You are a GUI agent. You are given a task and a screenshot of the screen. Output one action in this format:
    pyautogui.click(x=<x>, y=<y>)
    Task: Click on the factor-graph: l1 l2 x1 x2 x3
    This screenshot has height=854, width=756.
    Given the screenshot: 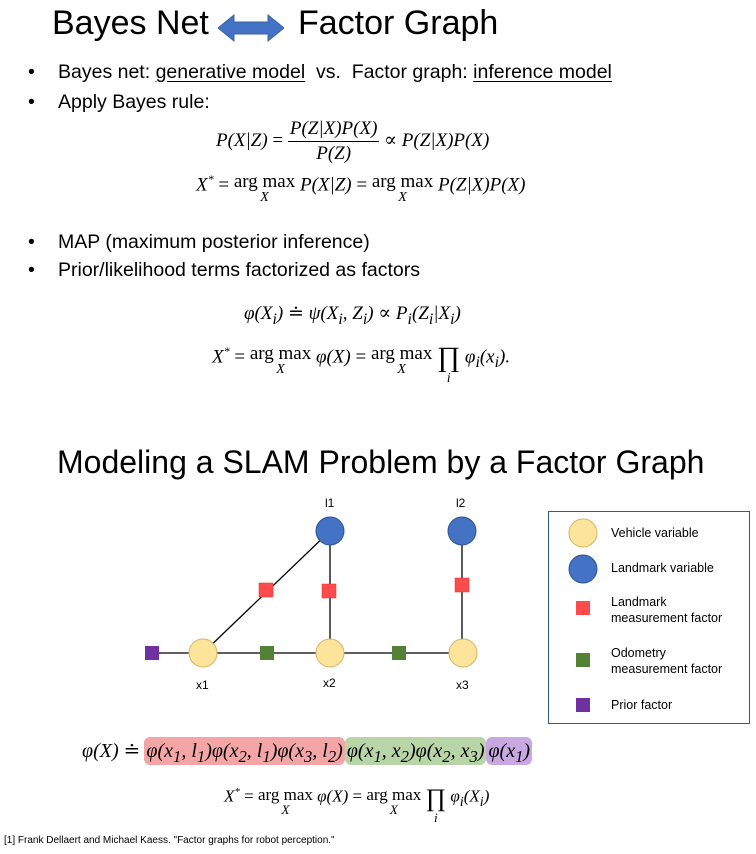 What is the action you would take?
    pyautogui.click(x=311, y=594)
    